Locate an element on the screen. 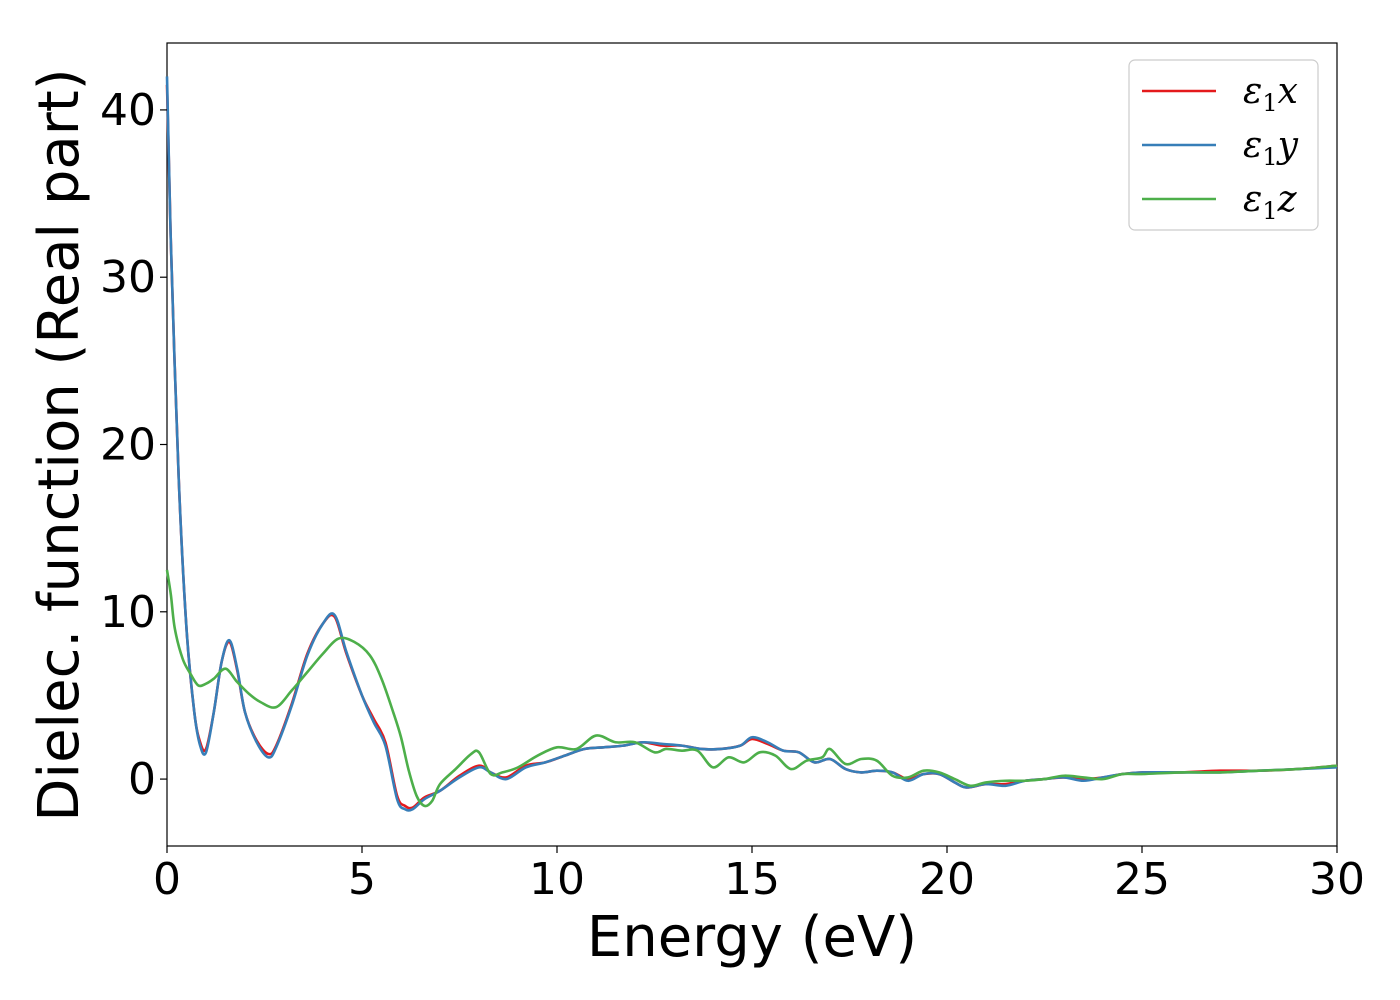  x-axis-title: Energy (eV) is located at coordinates (752, 937).